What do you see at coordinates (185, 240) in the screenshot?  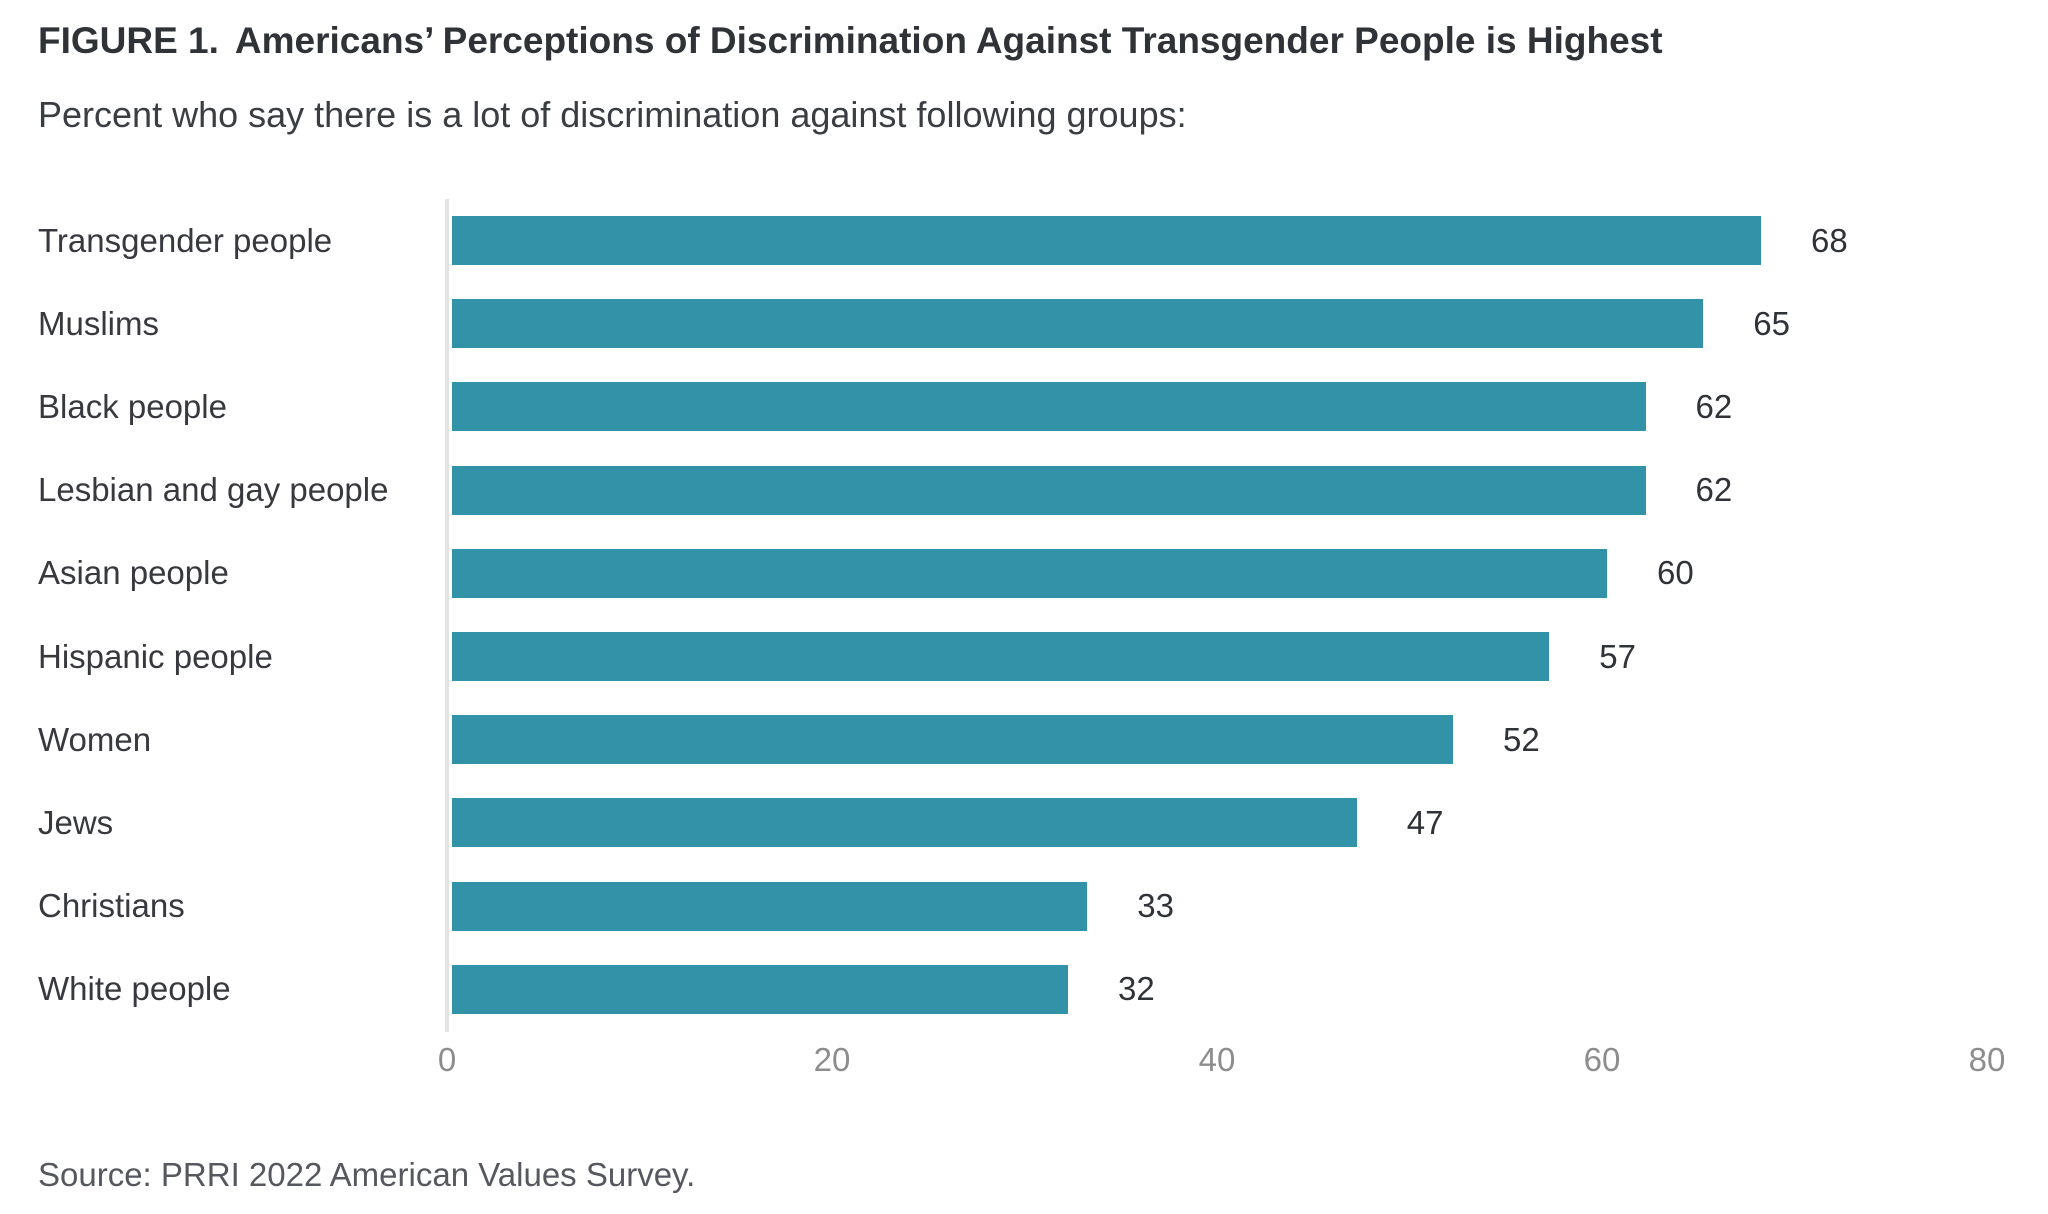 I see `category-label: Transgender people` at bounding box center [185, 240].